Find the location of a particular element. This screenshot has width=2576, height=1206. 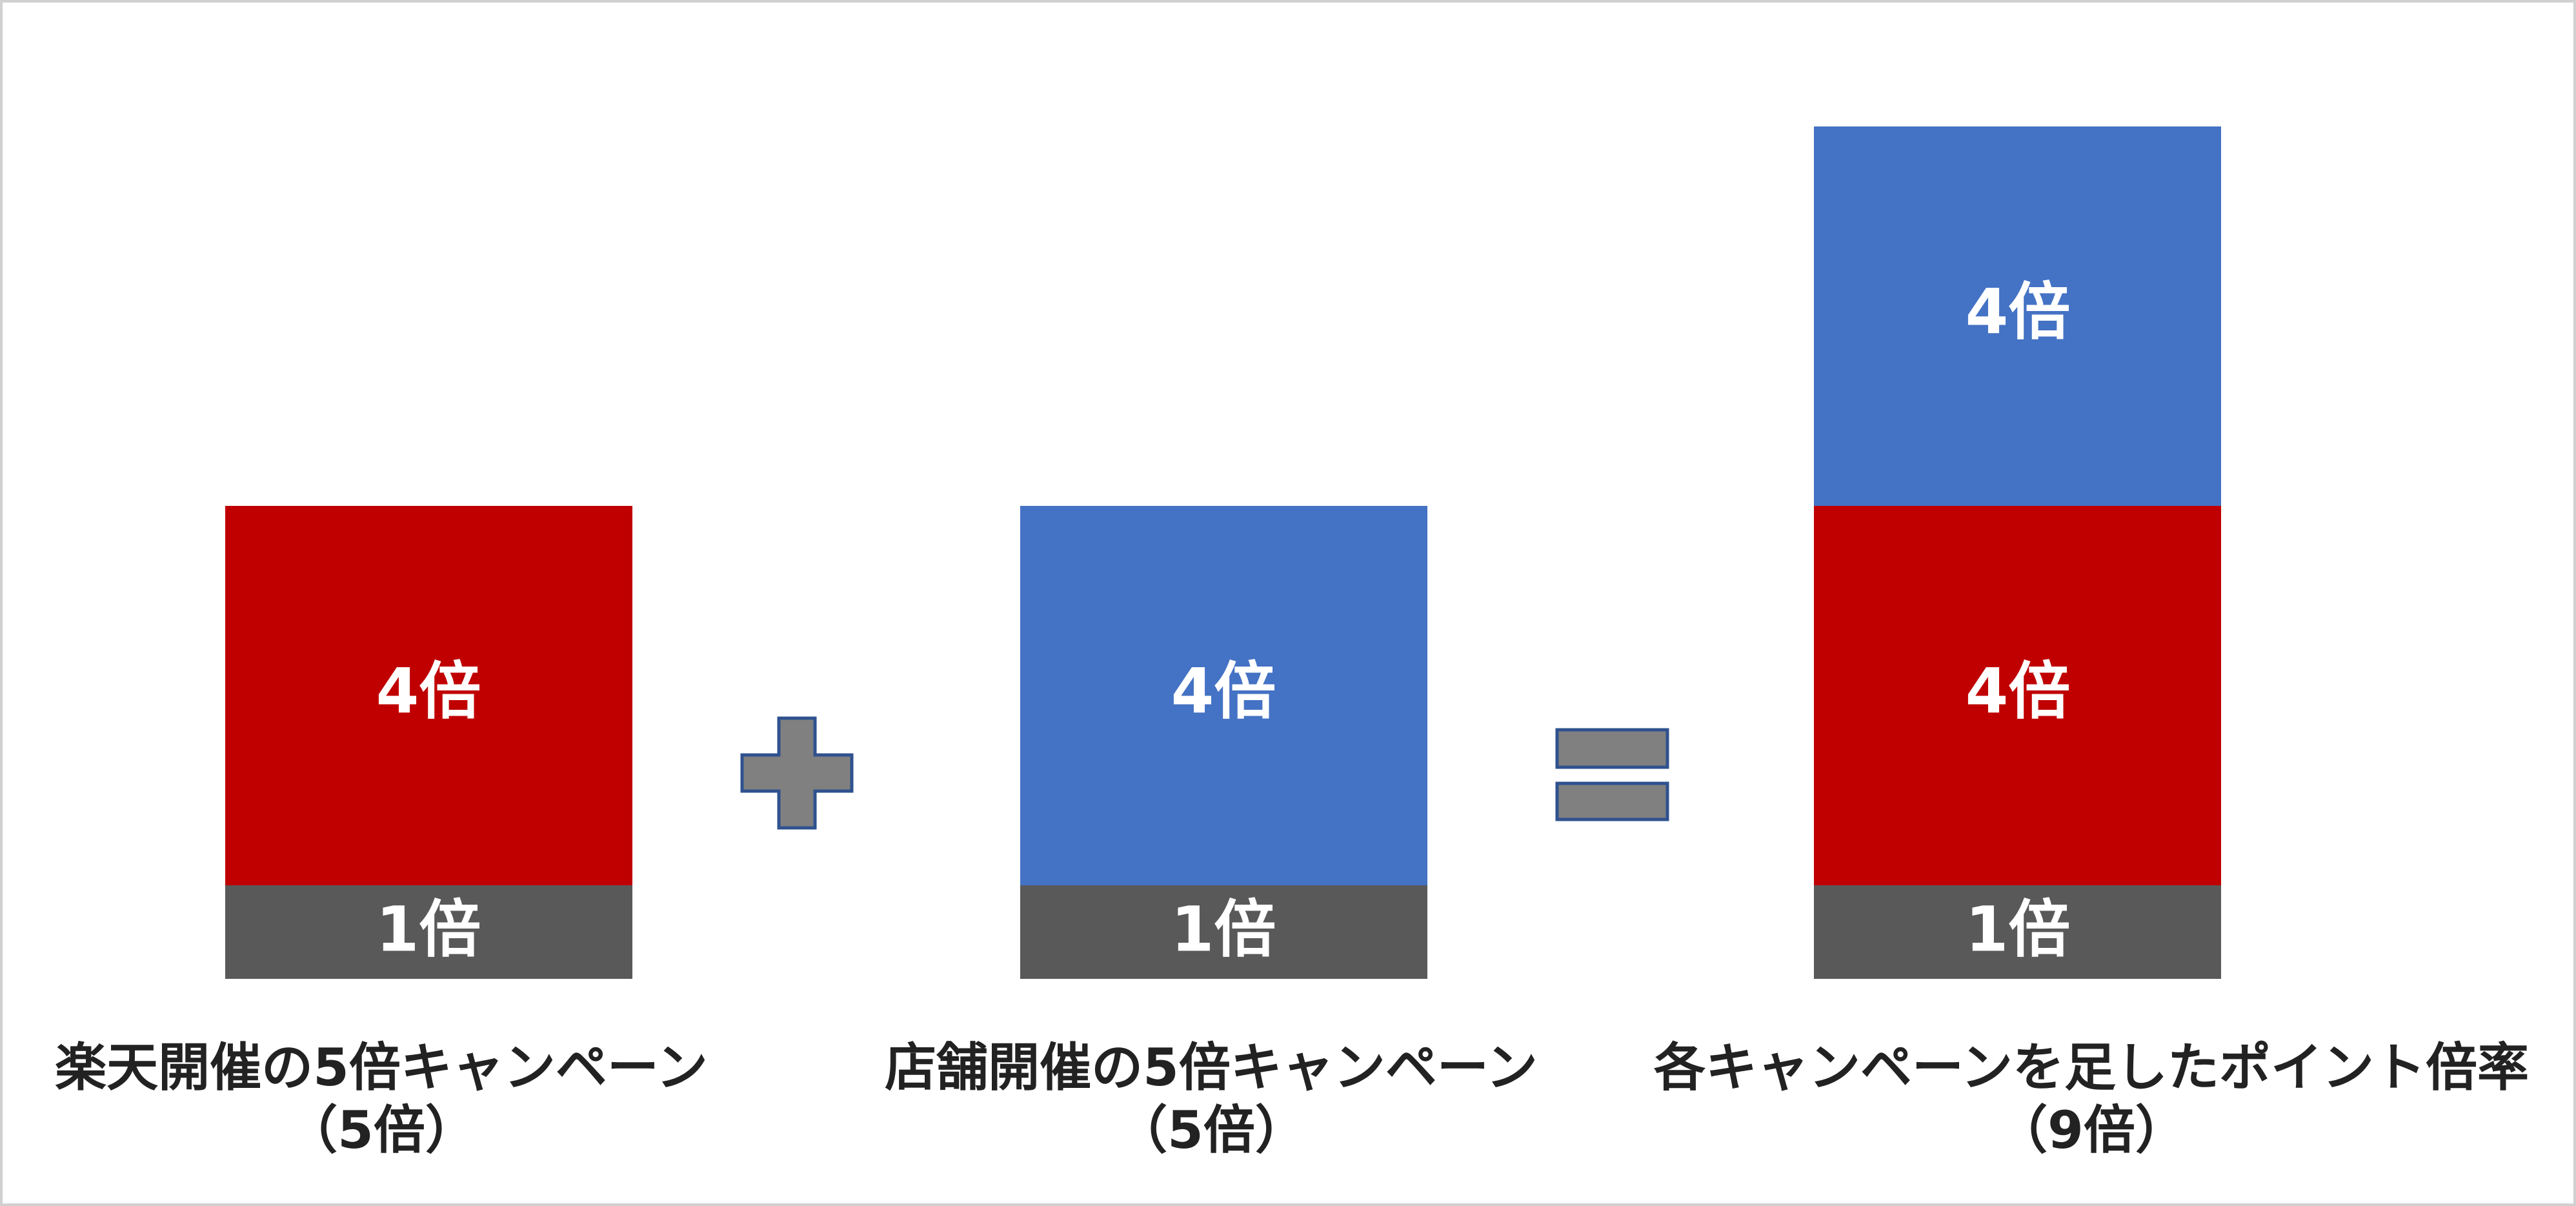

total: （9倍） is located at coordinates (2091, 1130).